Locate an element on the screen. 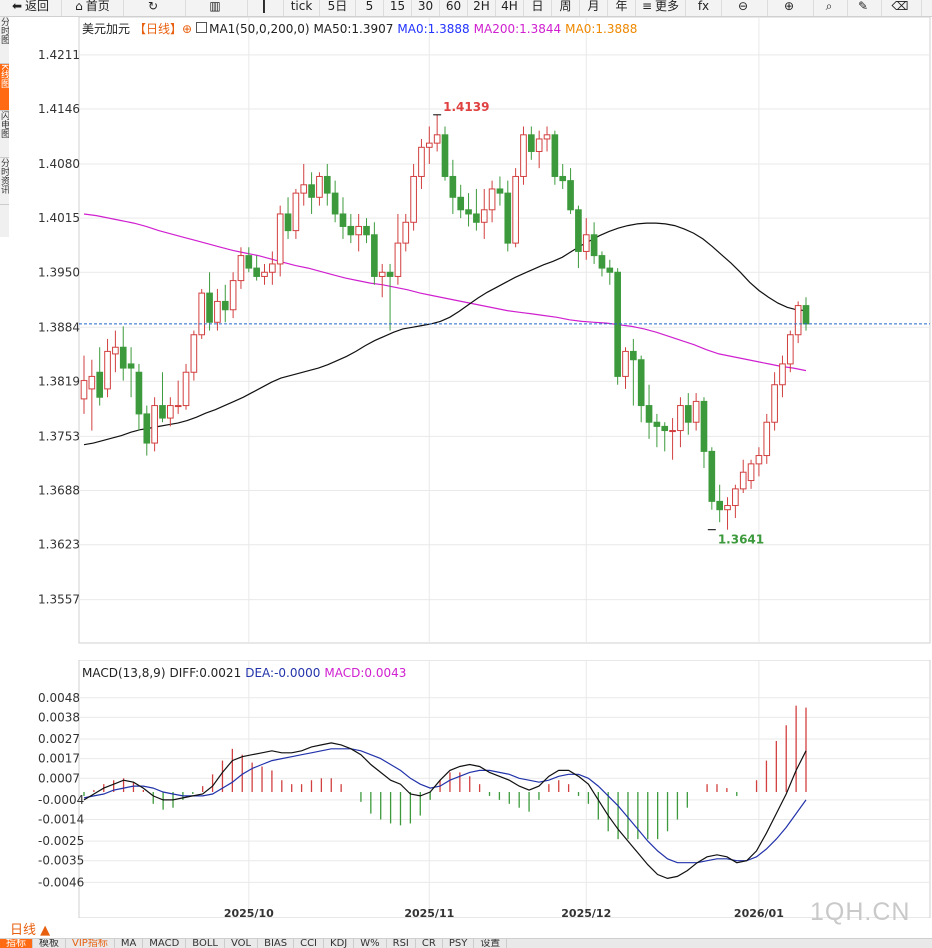 The width and height of the screenshot is (932, 948). toolbar-button-zoom-out: ⊖ is located at coordinates (745, 8).